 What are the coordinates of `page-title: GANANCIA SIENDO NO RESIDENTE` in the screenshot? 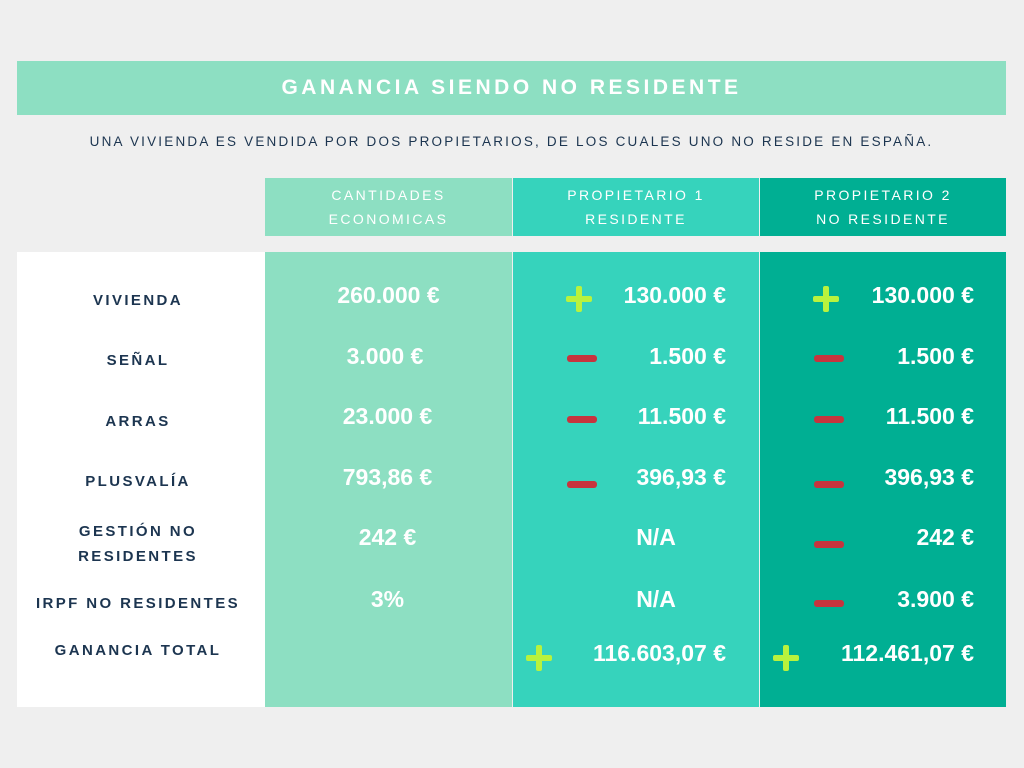 It's located at (511, 87).